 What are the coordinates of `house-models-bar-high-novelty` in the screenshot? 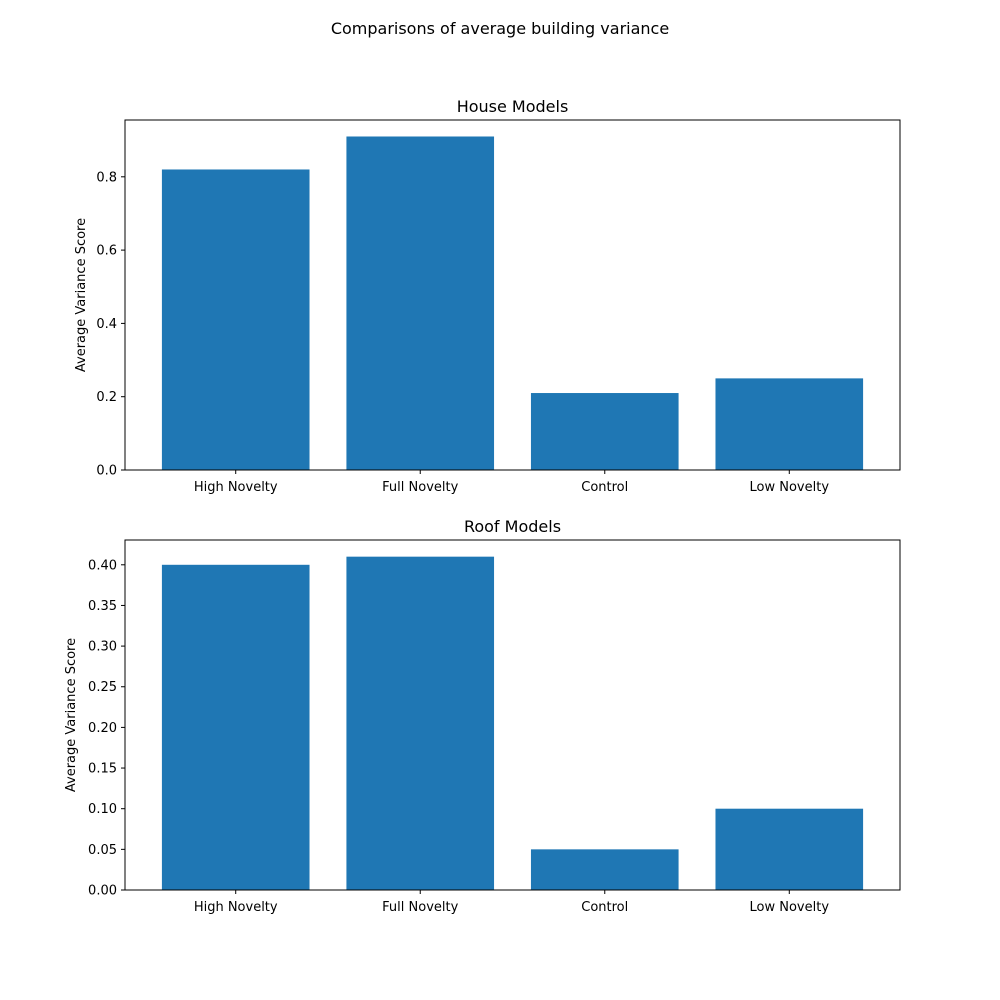 It's located at (235, 319).